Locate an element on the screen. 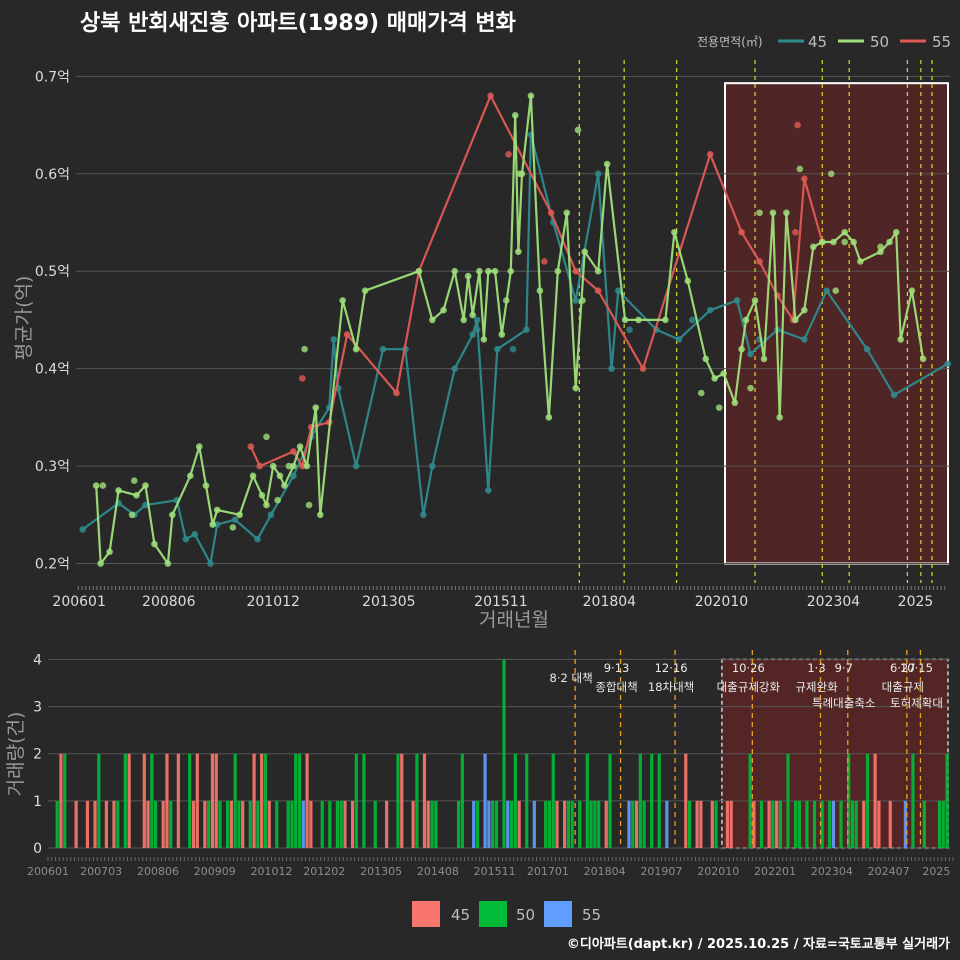  policy-annotation-label: 규제완화 is located at coordinates (816, 687).